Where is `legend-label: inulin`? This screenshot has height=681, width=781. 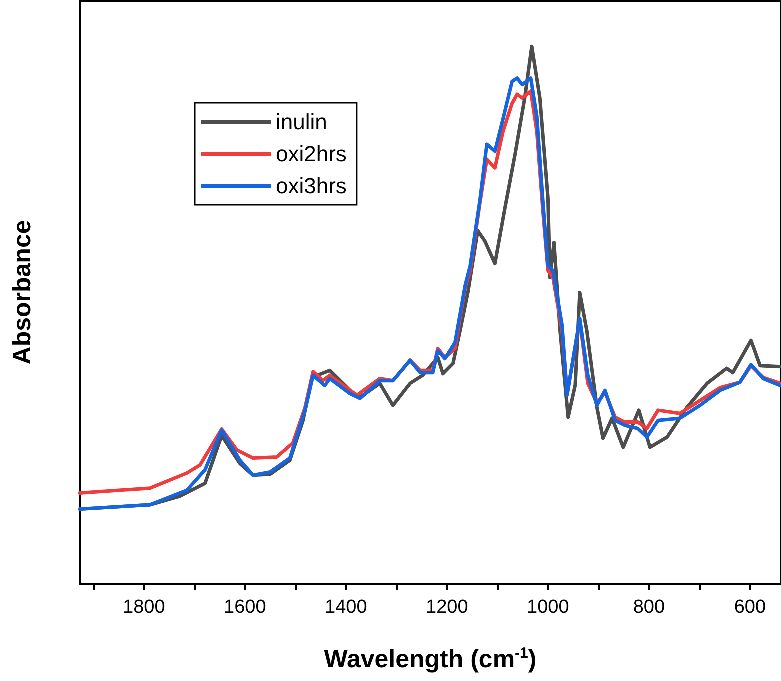 legend-label: inulin is located at coordinates (302, 122).